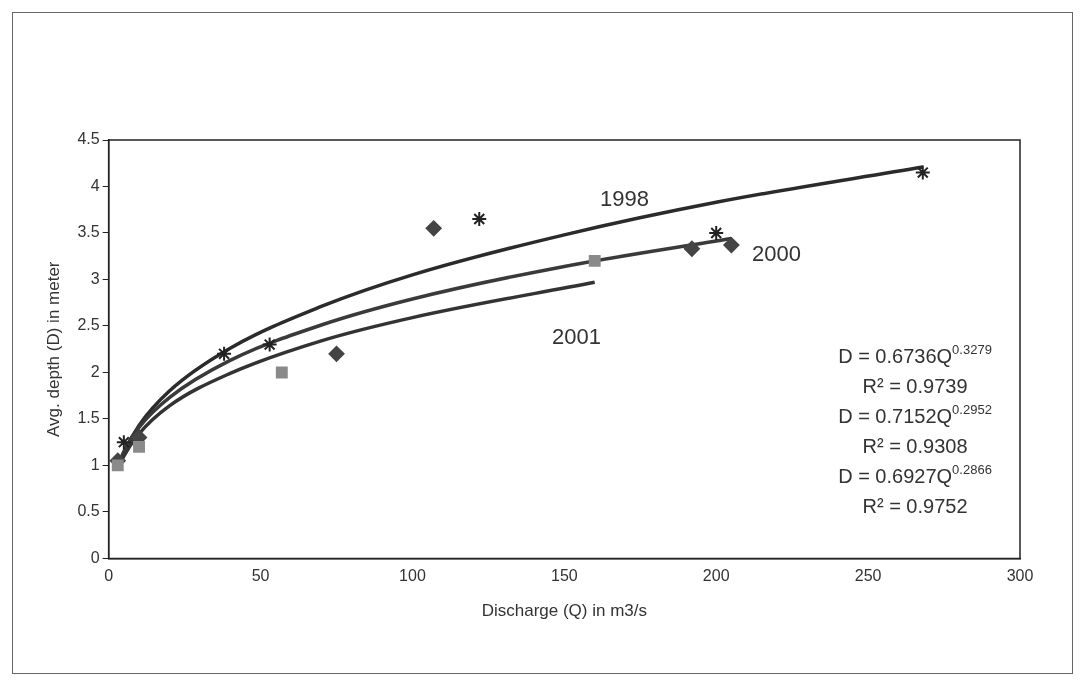 The width and height of the screenshot is (1089, 686). Describe the element at coordinates (88, 139) in the screenshot. I see `y-tick-label: 4.5` at that location.